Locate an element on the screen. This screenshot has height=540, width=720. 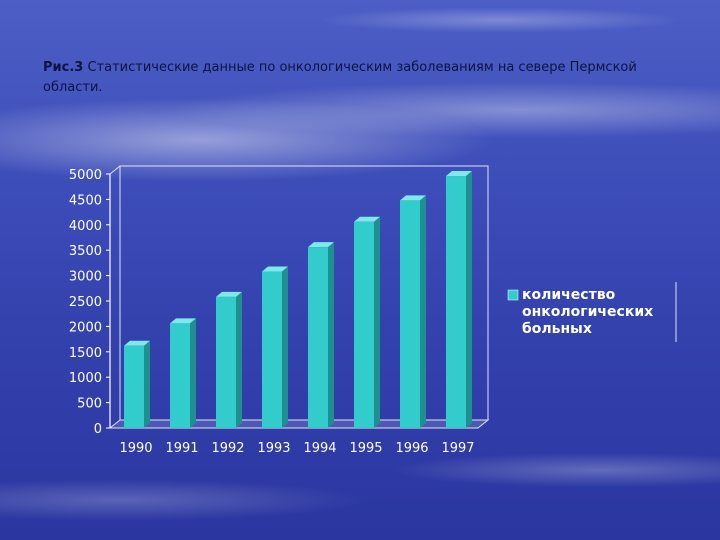
y-tick-label: 3500 is located at coordinates (85, 251).